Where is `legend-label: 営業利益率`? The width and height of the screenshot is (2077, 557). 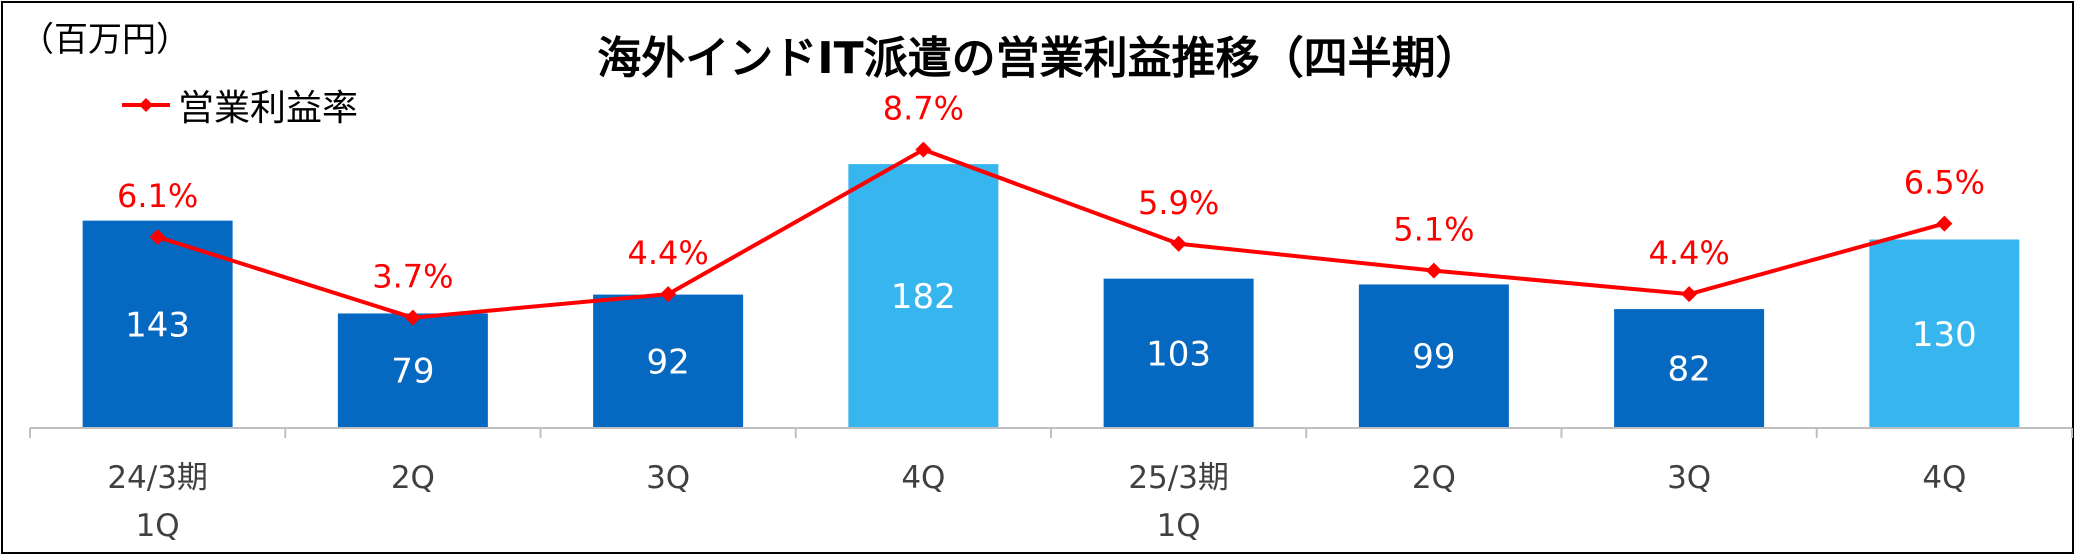 legend-label: 営業利益率 is located at coordinates (268, 108).